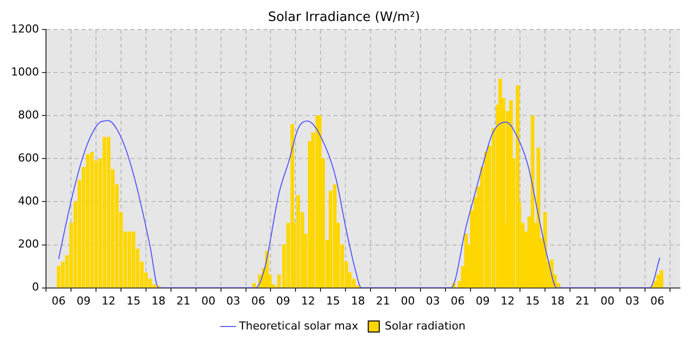 The image size is (700, 350). I want to click on y-tick-label: 800, so click(28, 115).